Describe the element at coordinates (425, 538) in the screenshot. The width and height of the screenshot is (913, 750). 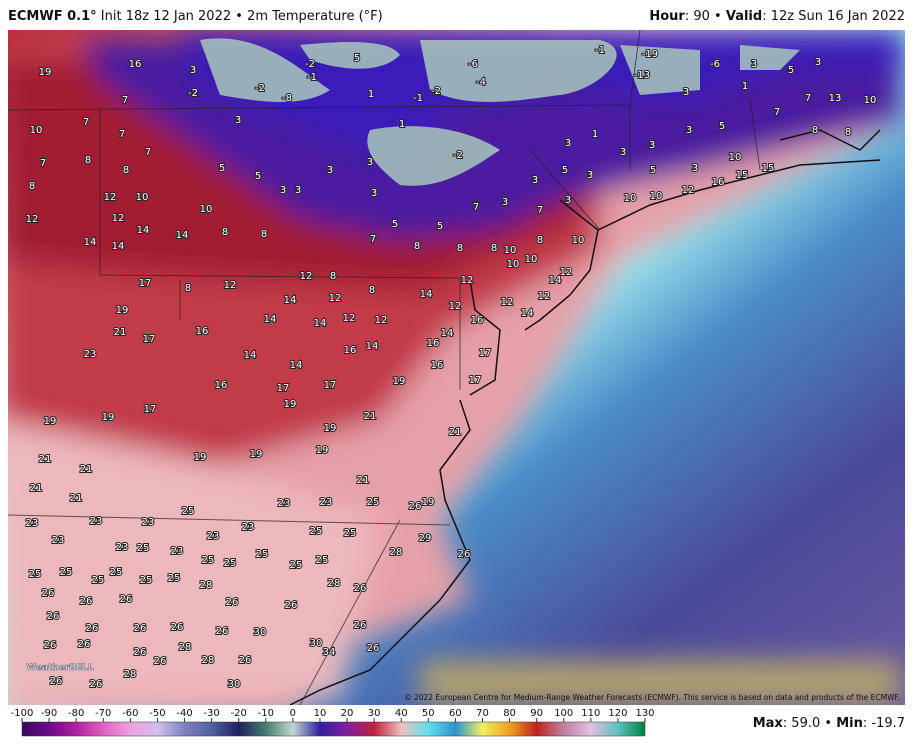
I see `temperature-label: 29` at that location.